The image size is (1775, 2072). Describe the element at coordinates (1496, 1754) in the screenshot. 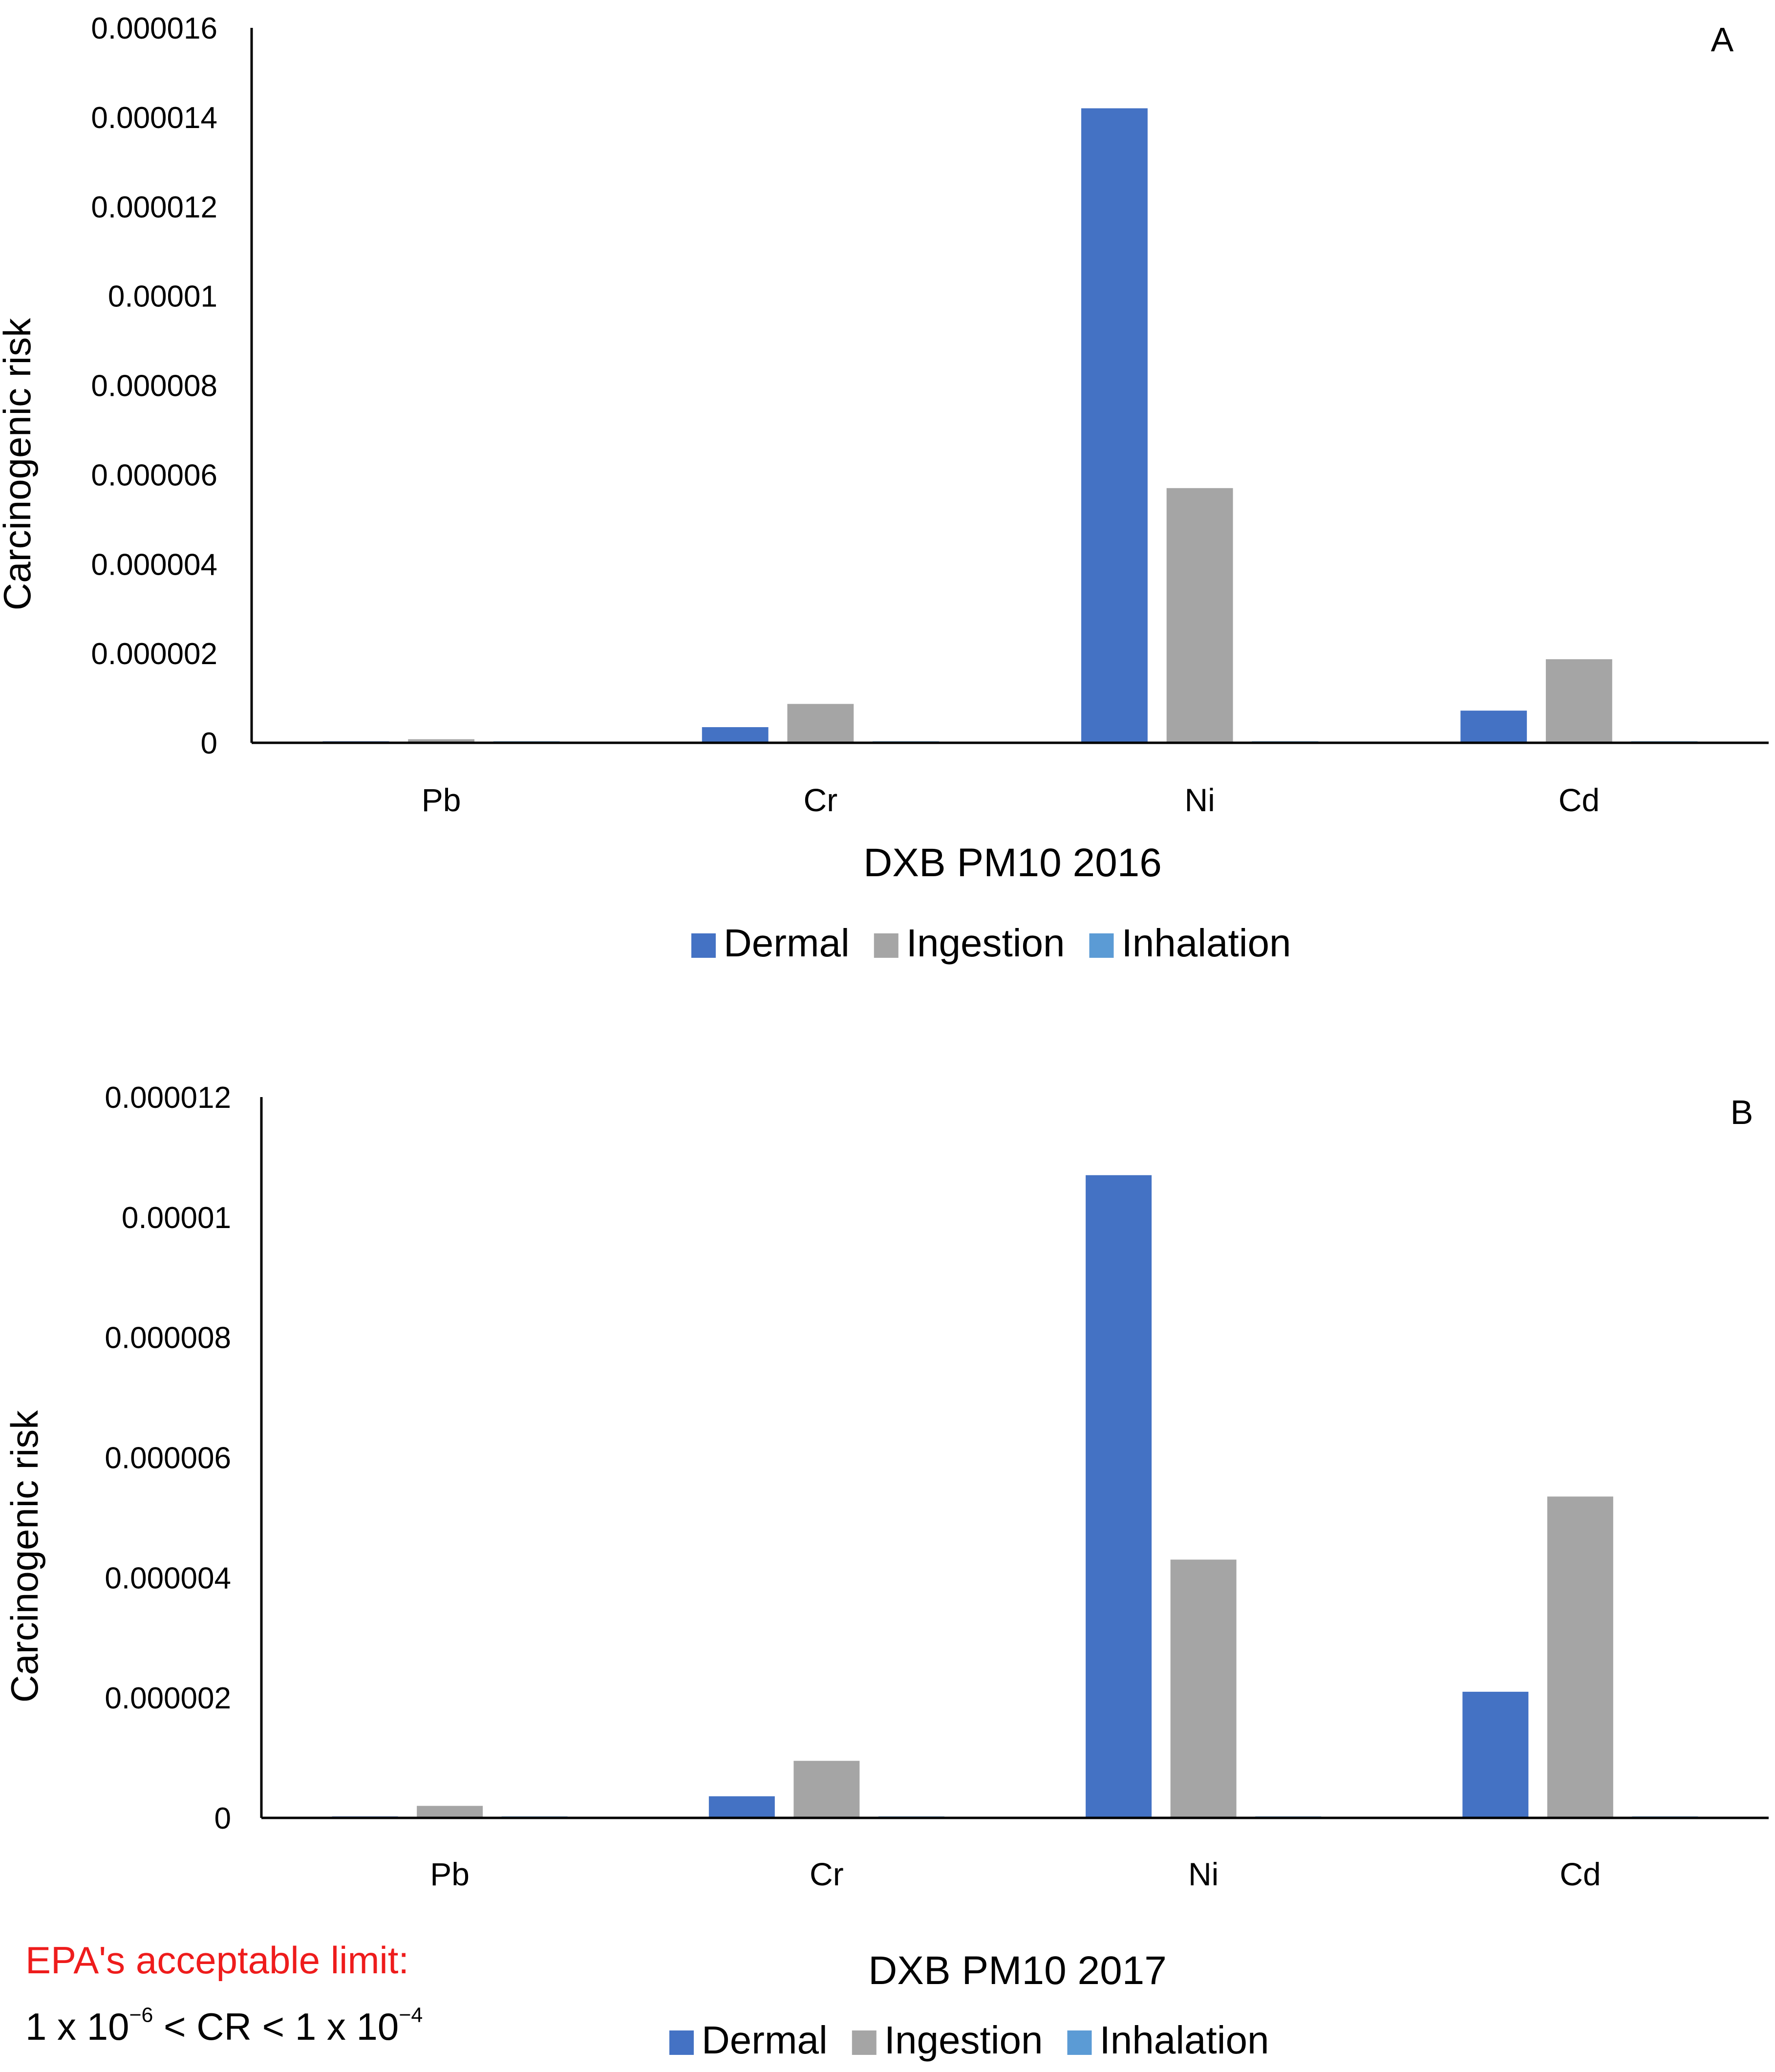

I see `panel-2-bar-dermal-cd` at that location.